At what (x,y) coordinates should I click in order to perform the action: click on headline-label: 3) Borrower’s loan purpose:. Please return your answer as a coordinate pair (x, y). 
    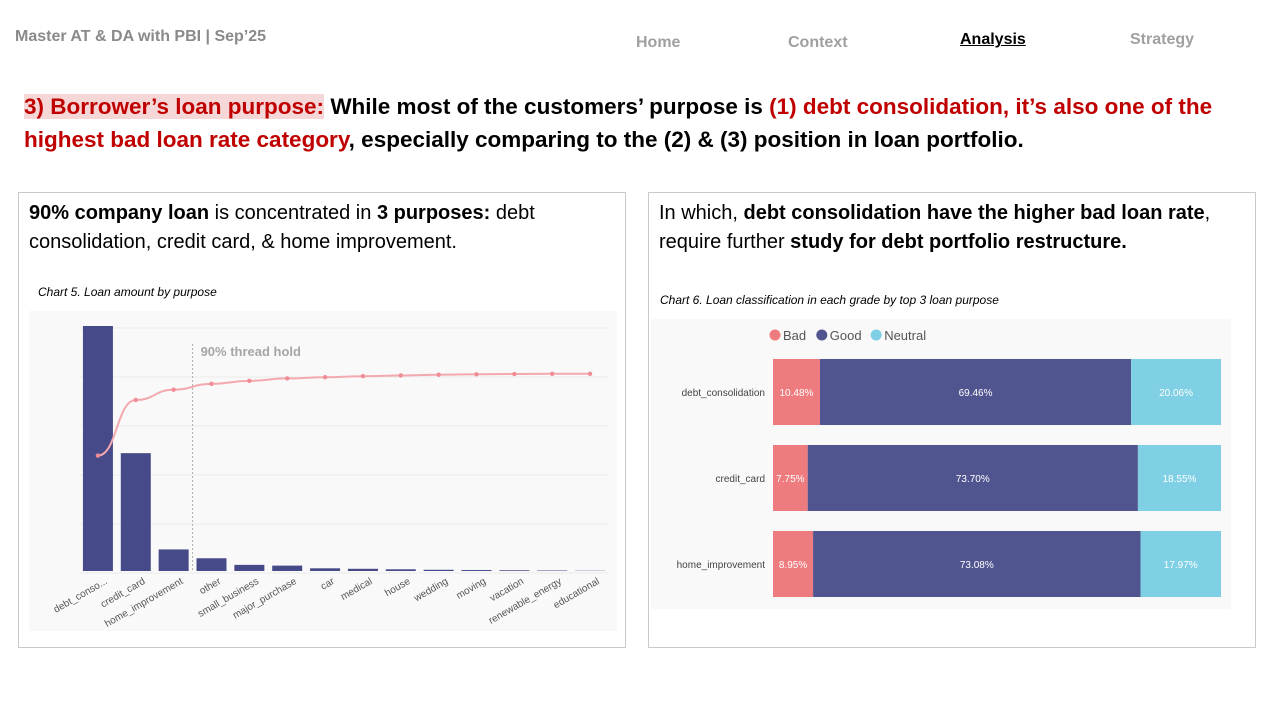
    Looking at the image, I should click on (174, 106).